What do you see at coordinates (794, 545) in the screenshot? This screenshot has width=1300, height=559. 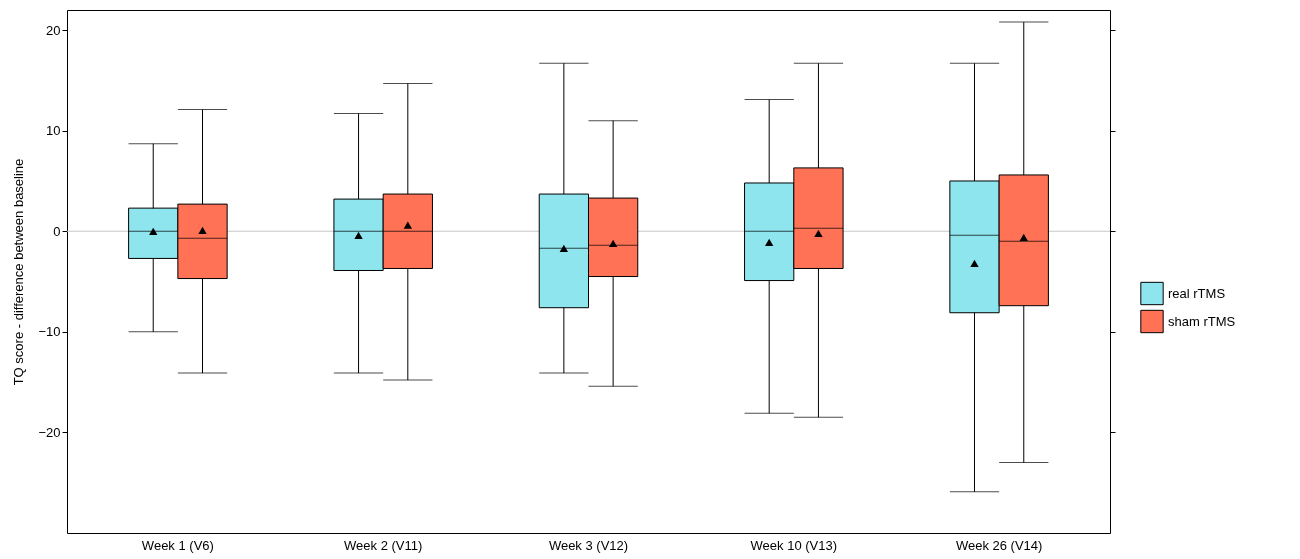 I see `x-tick-label: Week 10 (V13)` at bounding box center [794, 545].